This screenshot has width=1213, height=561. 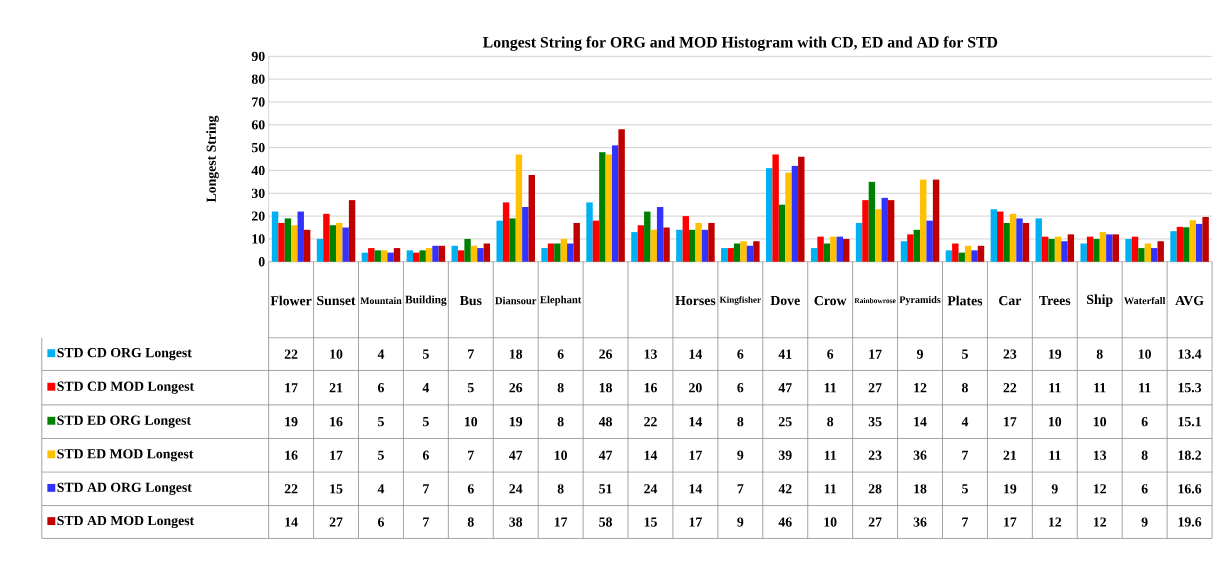 What do you see at coordinates (212, 159) in the screenshot?
I see `y-axis-title: Longest String` at bounding box center [212, 159].